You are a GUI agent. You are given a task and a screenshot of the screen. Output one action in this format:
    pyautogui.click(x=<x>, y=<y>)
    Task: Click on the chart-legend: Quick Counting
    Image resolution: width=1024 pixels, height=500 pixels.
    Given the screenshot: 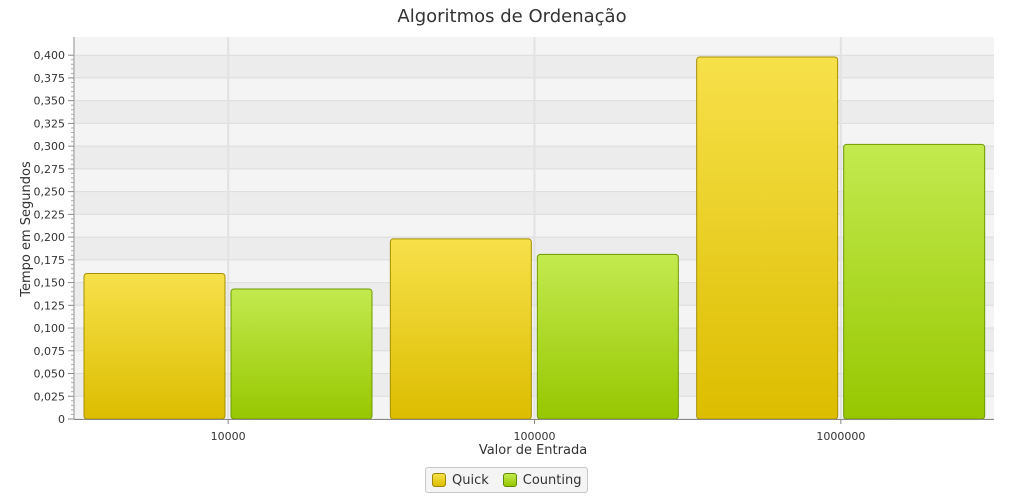 What is the action you would take?
    pyautogui.click(x=507, y=480)
    